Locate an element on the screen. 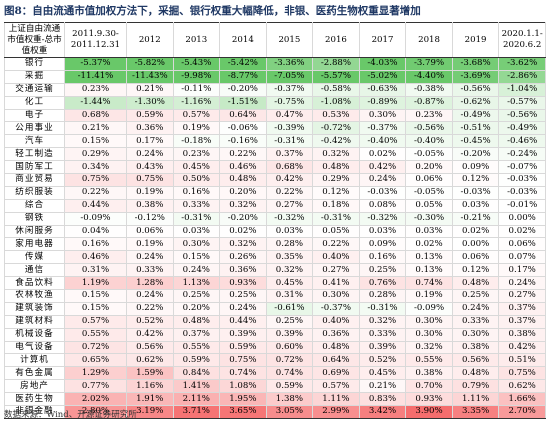 The width and height of the screenshot is (550, 422). weight-diff-cell: 0.02% is located at coordinates (475, 231).